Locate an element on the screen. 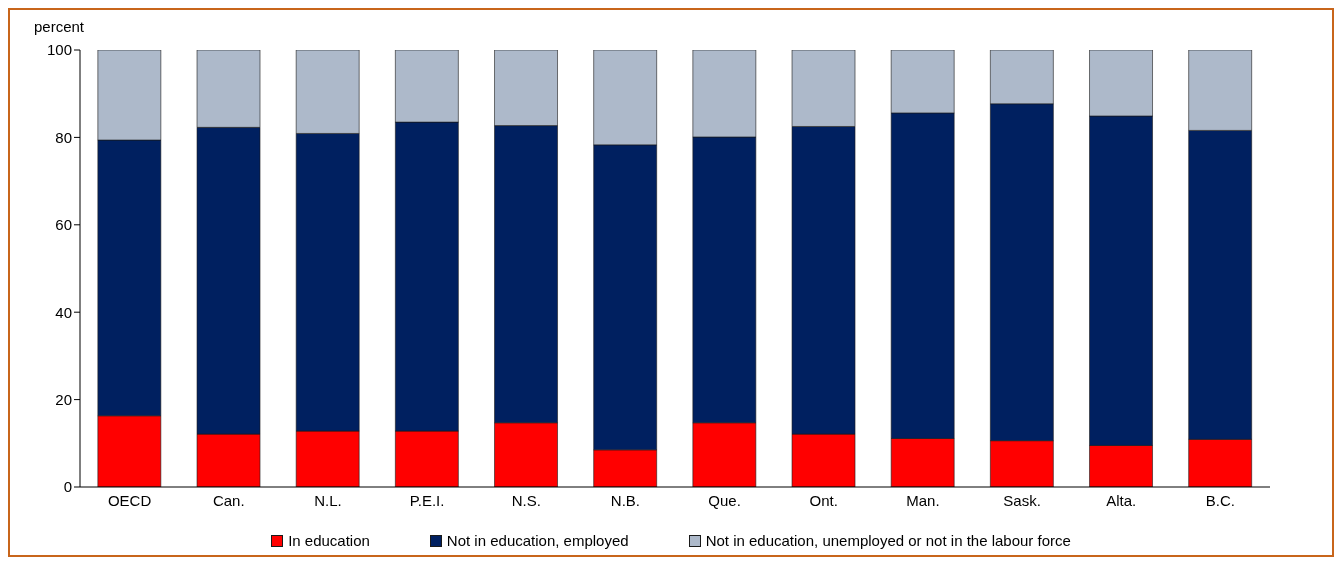 This screenshot has height=565, width=1342. x-tick-label: N.B. is located at coordinates (625, 500).